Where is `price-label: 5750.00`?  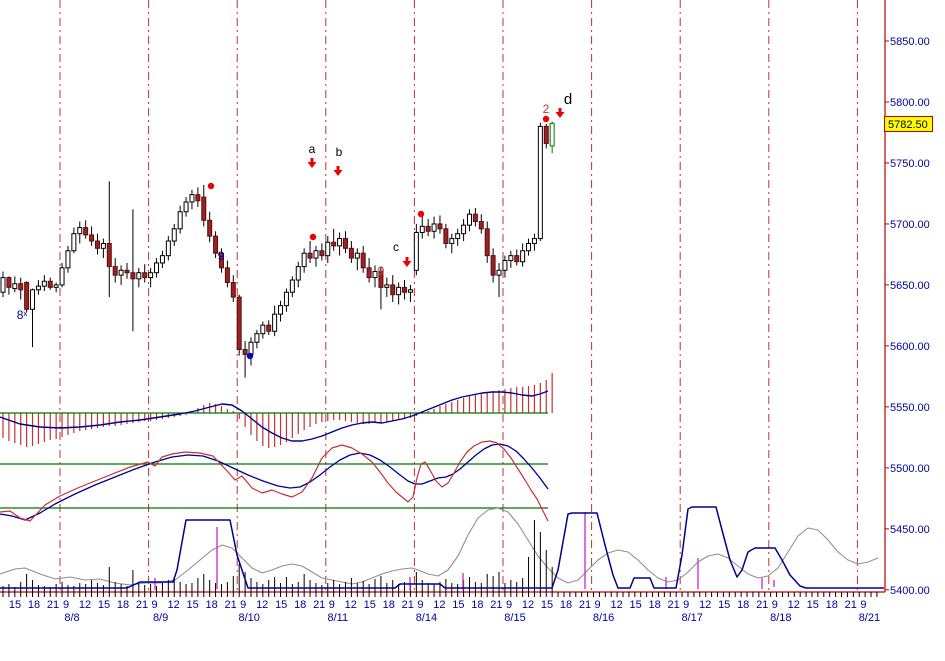 price-label: 5750.00 is located at coordinates (910, 164).